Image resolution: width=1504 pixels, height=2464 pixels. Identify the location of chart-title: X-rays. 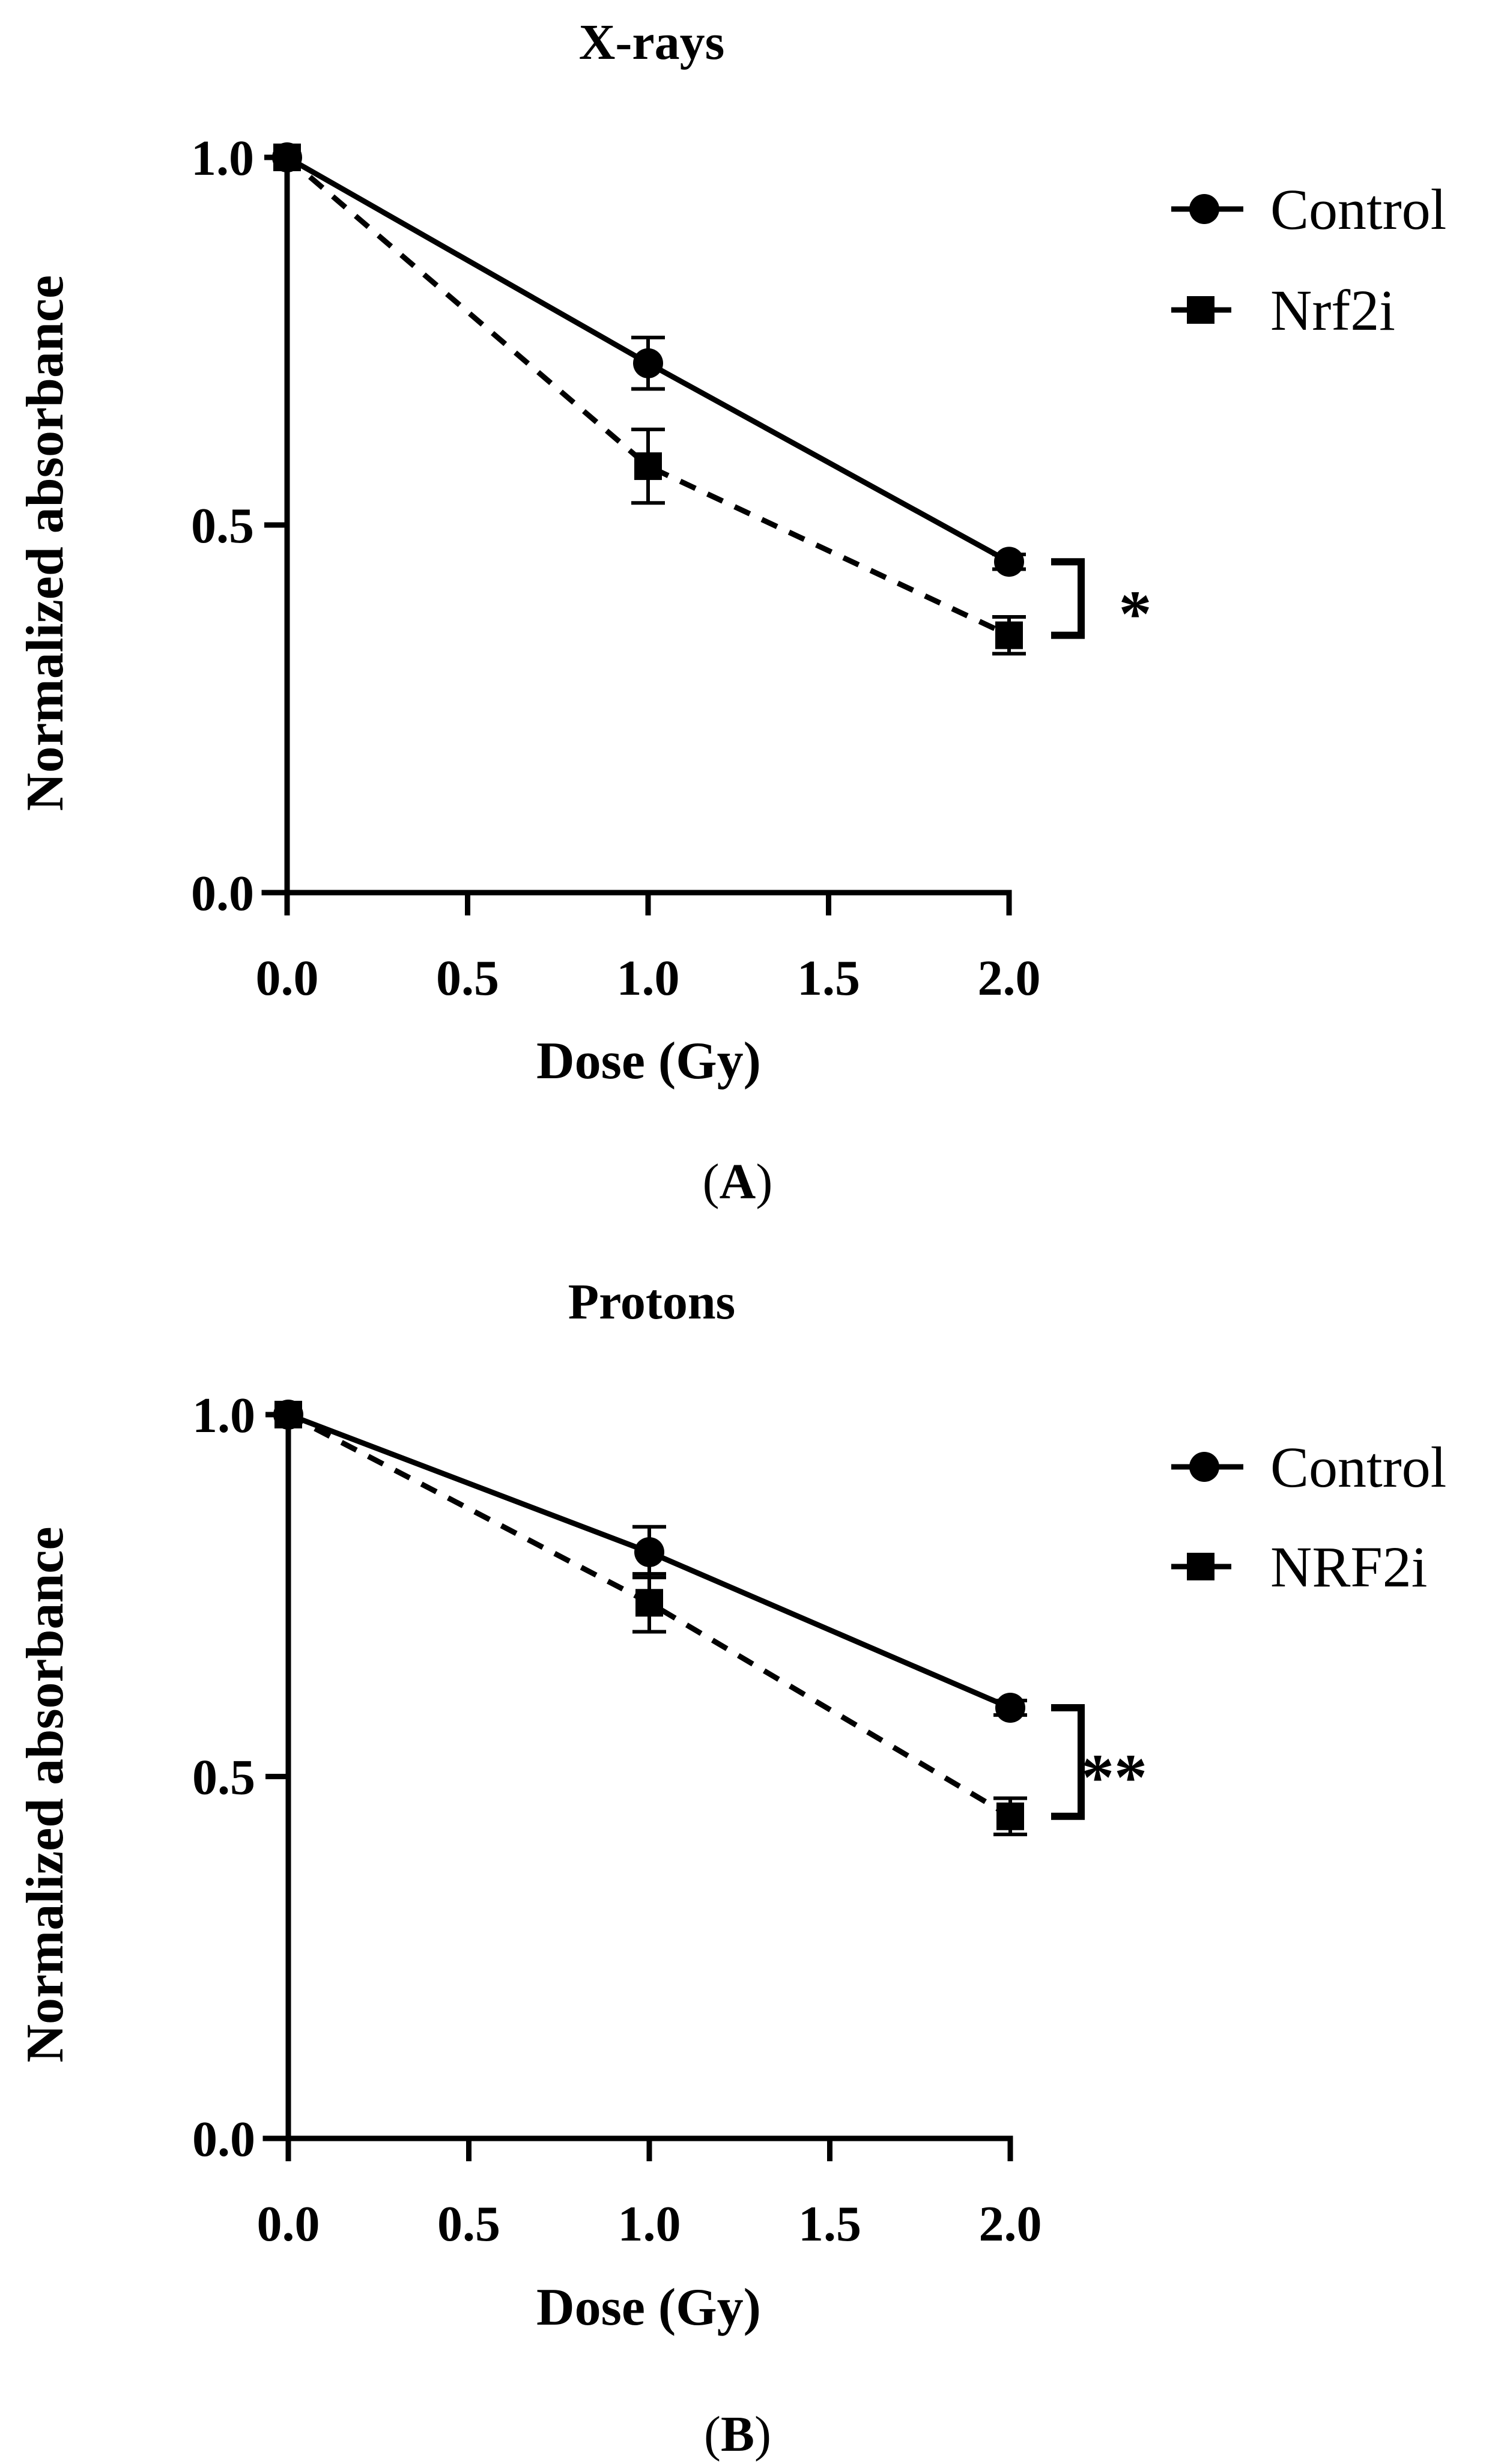
(652, 42).